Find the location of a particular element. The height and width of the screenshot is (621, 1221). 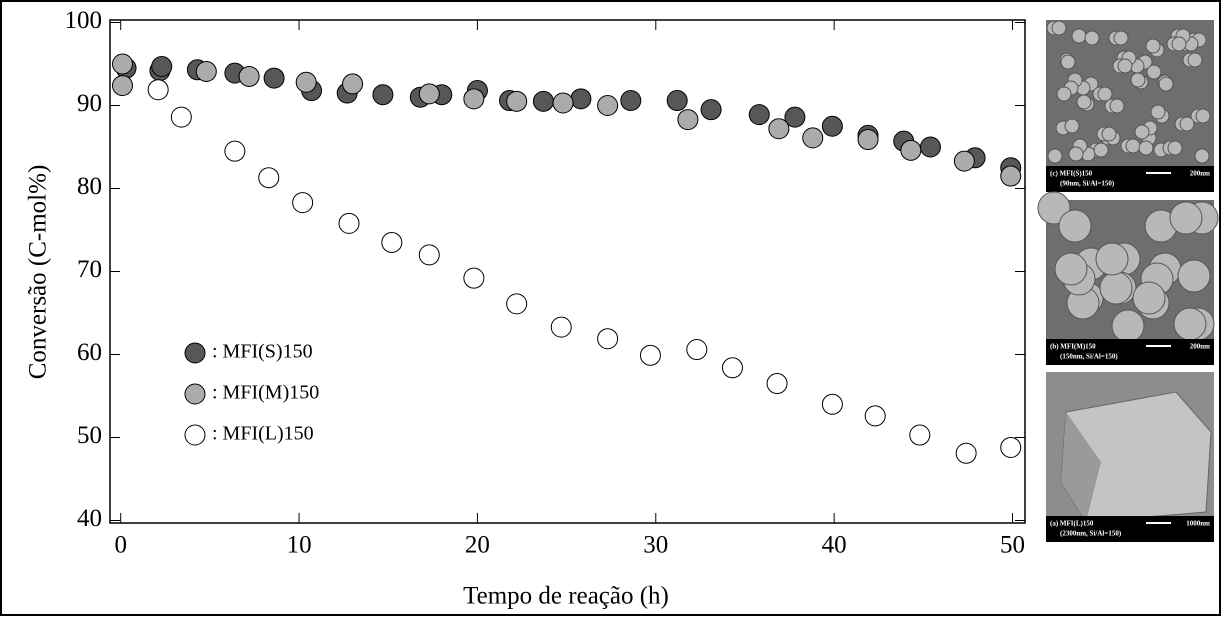

sem-caption: (c) MFI(S)150 is located at coordinates (1071, 174).